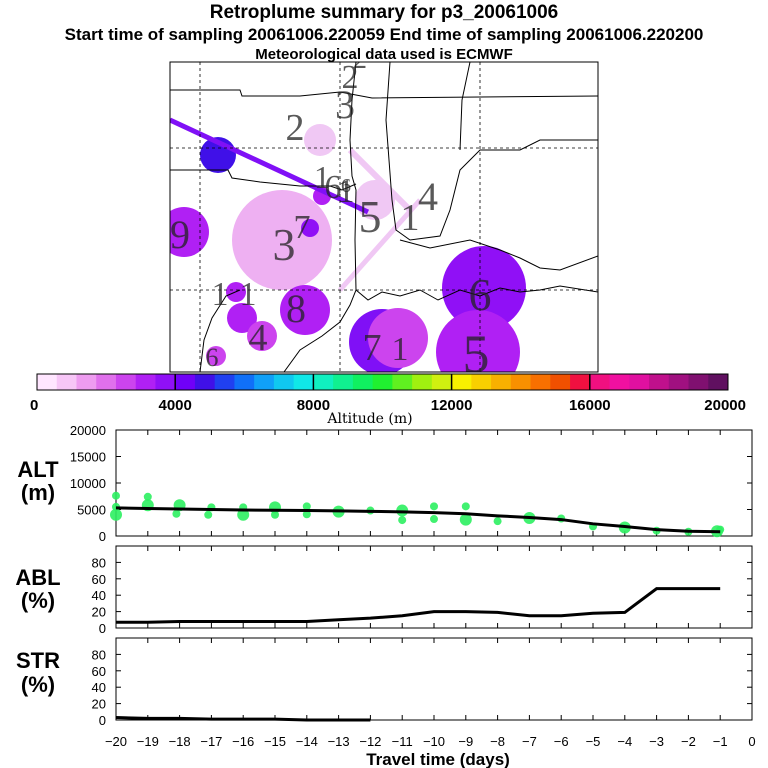 The width and height of the screenshot is (768, 768). Describe the element at coordinates (99, 654) in the screenshot. I see `y-tick-label: 80` at that location.